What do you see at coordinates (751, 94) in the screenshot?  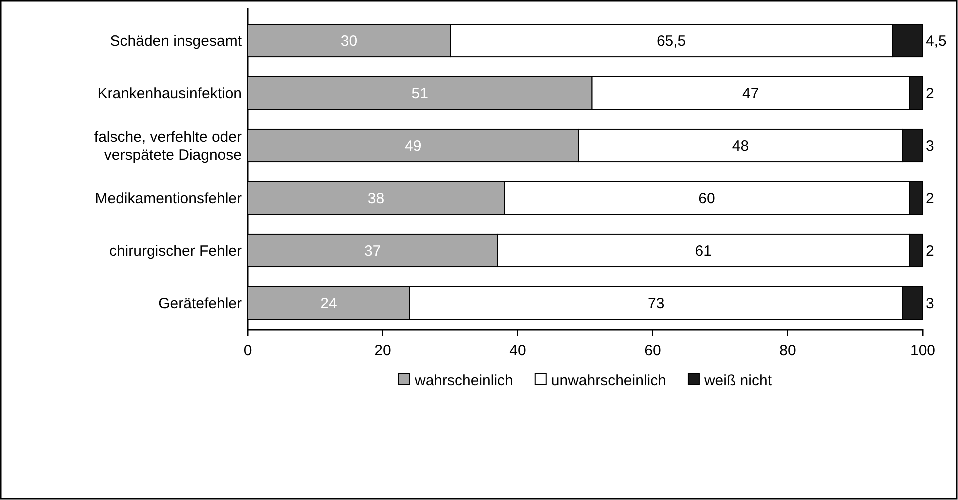 I see `data-label: 47` at bounding box center [751, 94].